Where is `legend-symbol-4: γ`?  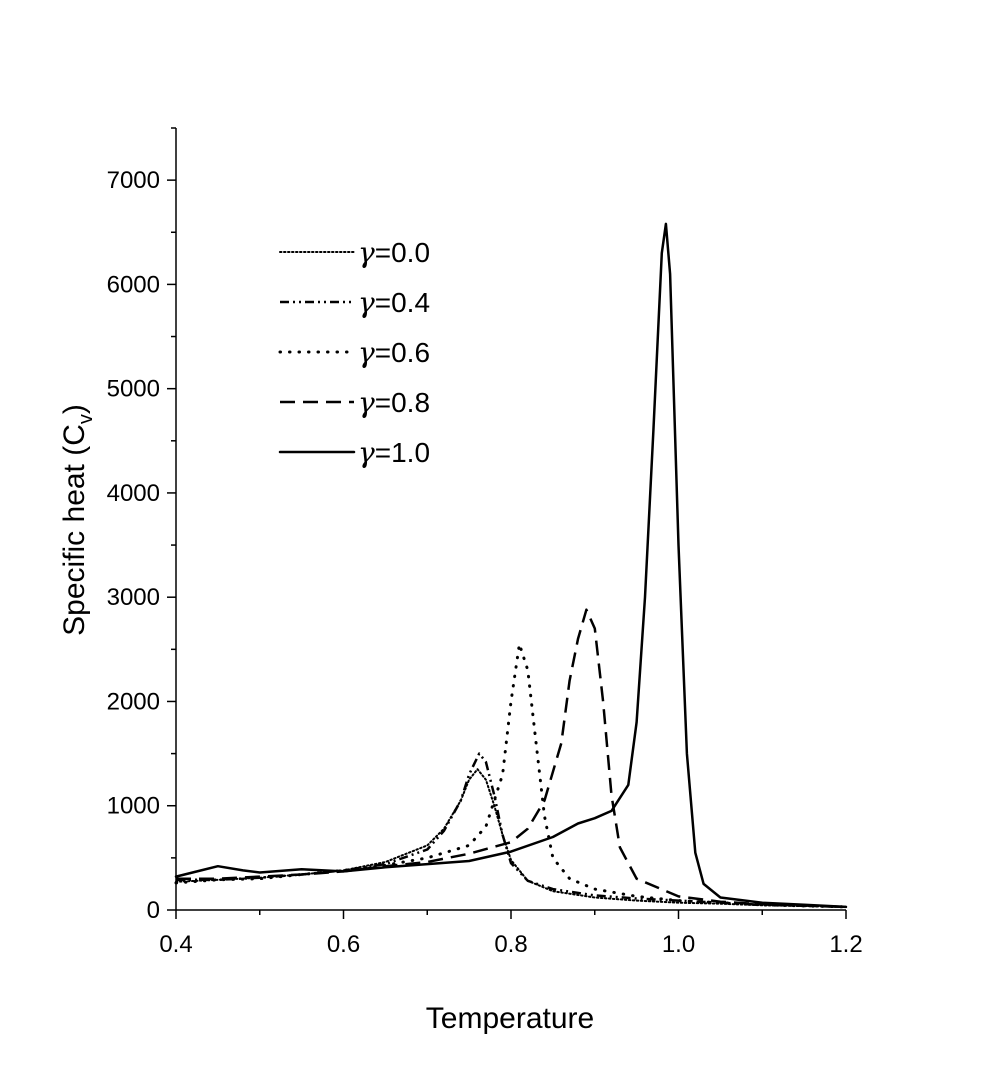
legend-symbol-4: γ is located at coordinates (366, 452).